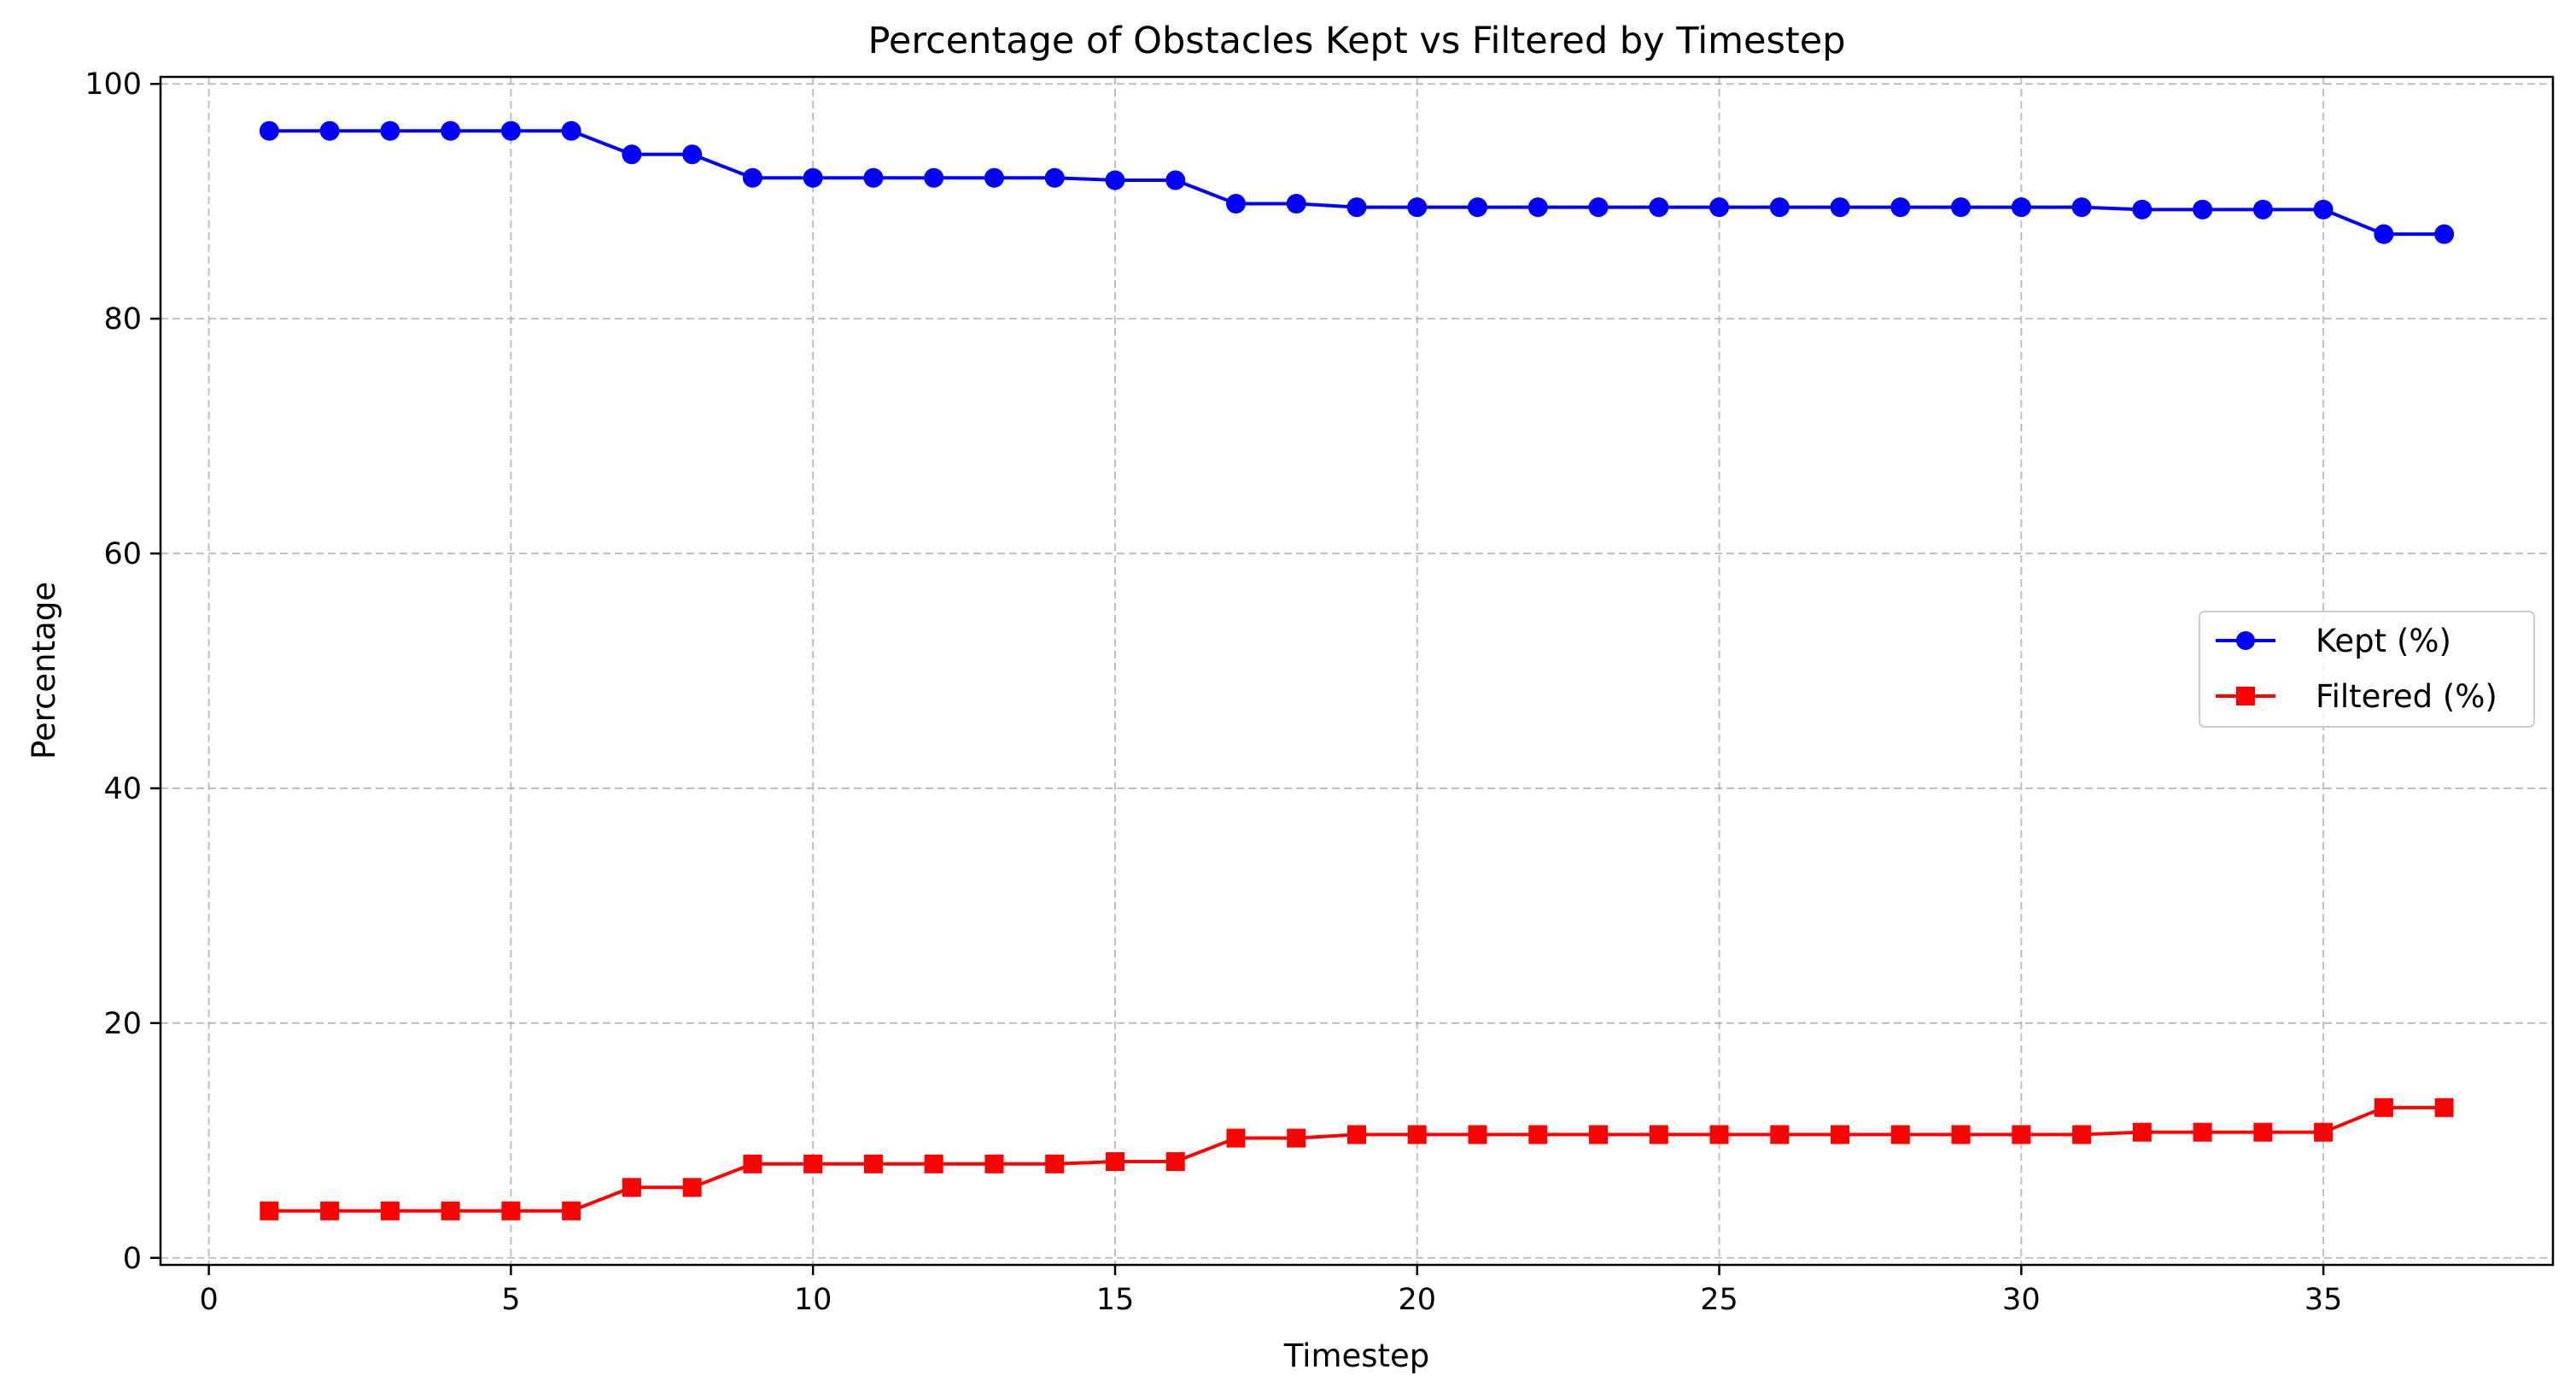 This screenshot has width=2576, height=1399. What do you see at coordinates (1417, 1300) in the screenshot?
I see `x-tick-label: 20` at bounding box center [1417, 1300].